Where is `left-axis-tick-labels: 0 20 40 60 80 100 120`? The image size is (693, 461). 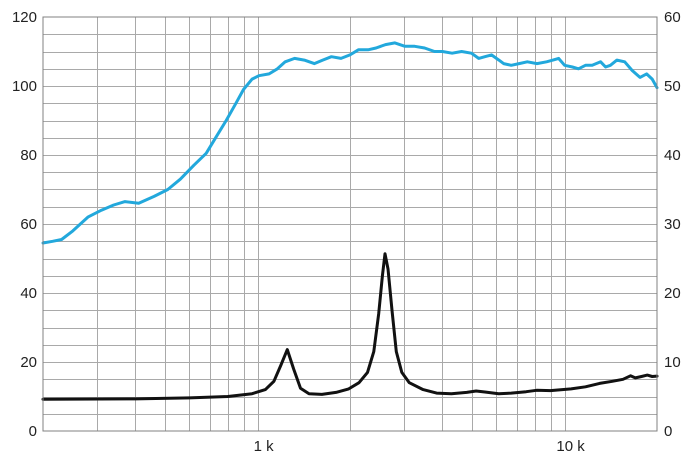
left-axis-tick-labels: 0 20 40 60 80 100 120 is located at coordinates (24, 224).